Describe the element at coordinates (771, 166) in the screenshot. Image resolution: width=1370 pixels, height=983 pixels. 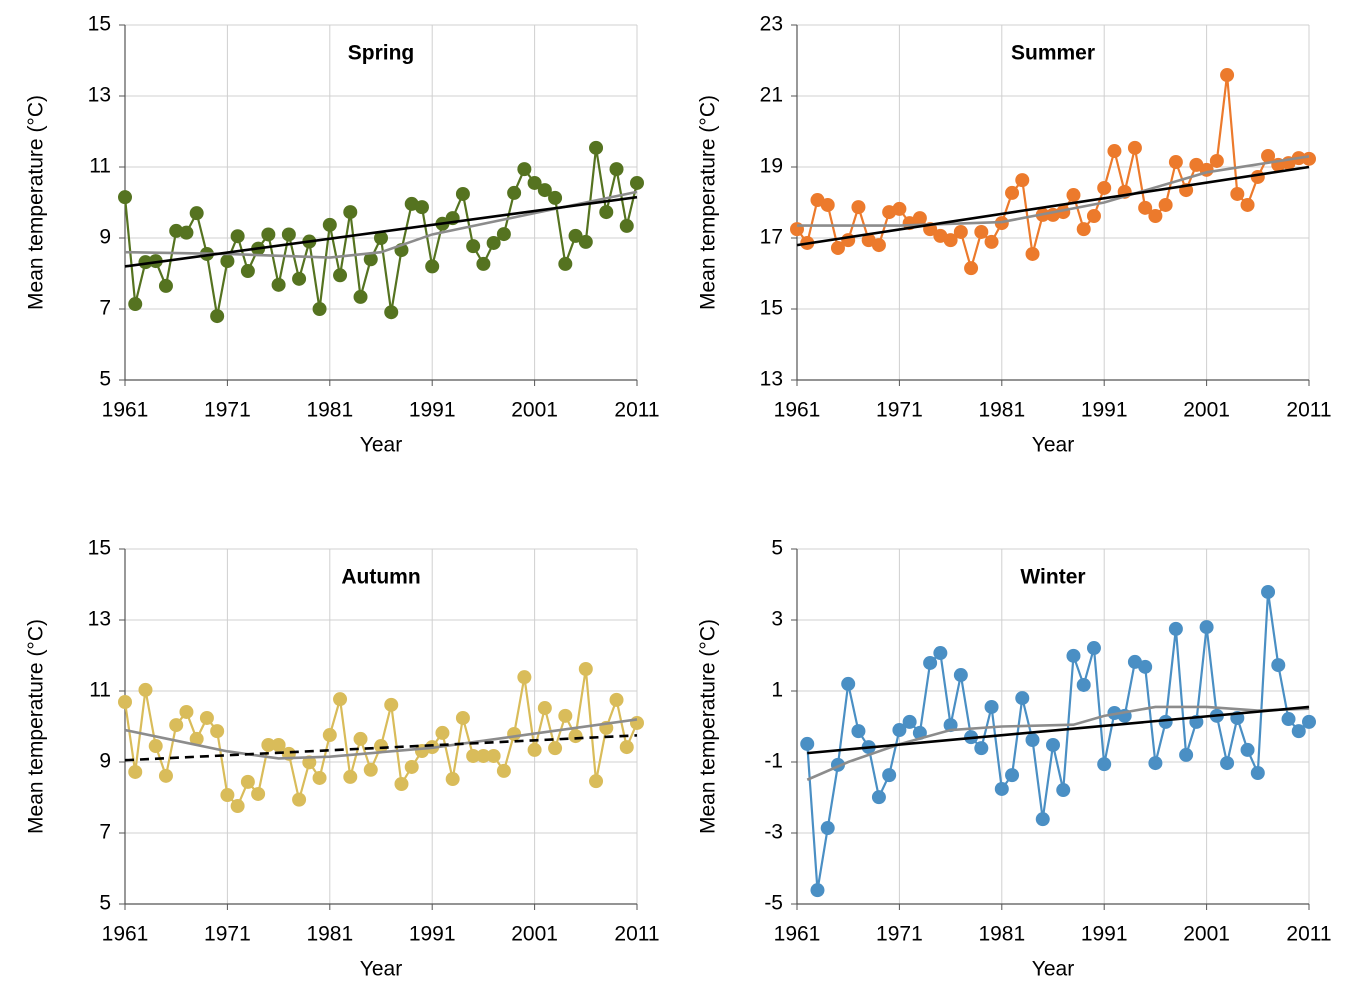
I see `y-tick-label: 19` at that location.